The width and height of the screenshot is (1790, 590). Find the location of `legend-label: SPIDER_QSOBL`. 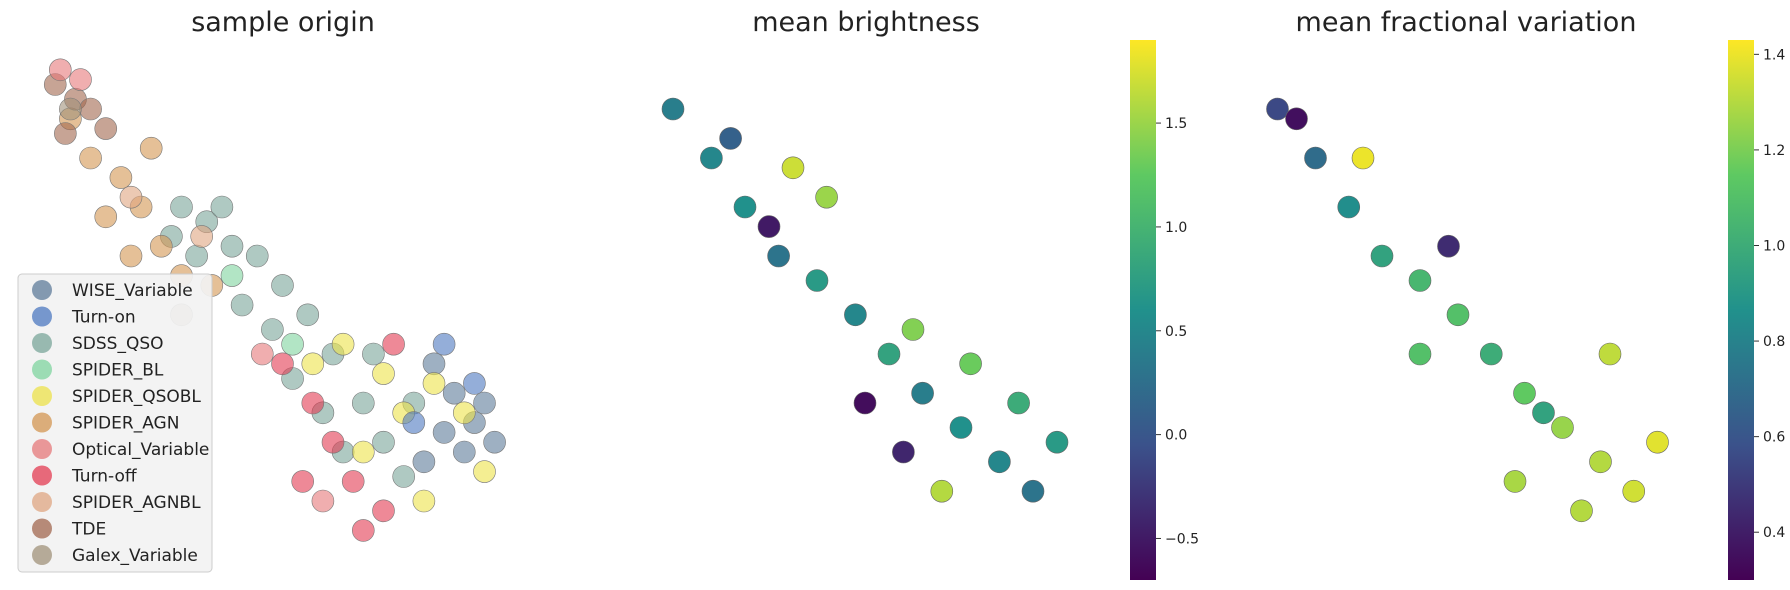

legend-label: SPIDER_QSOBL is located at coordinates (136, 397).